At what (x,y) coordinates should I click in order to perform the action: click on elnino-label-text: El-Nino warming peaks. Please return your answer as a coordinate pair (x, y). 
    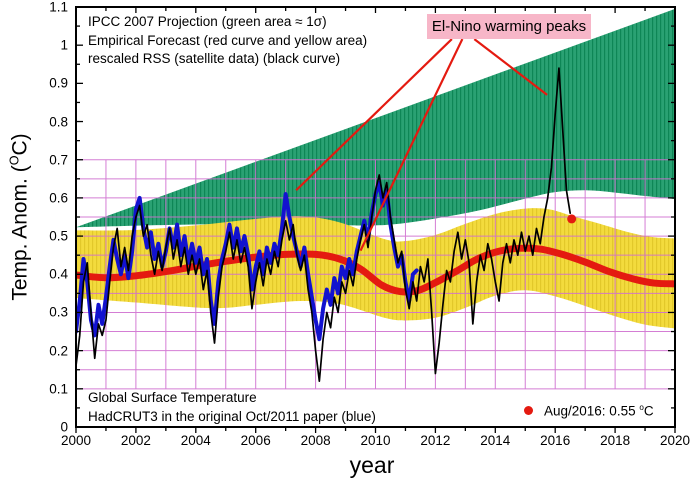
    Looking at the image, I should click on (509, 26).